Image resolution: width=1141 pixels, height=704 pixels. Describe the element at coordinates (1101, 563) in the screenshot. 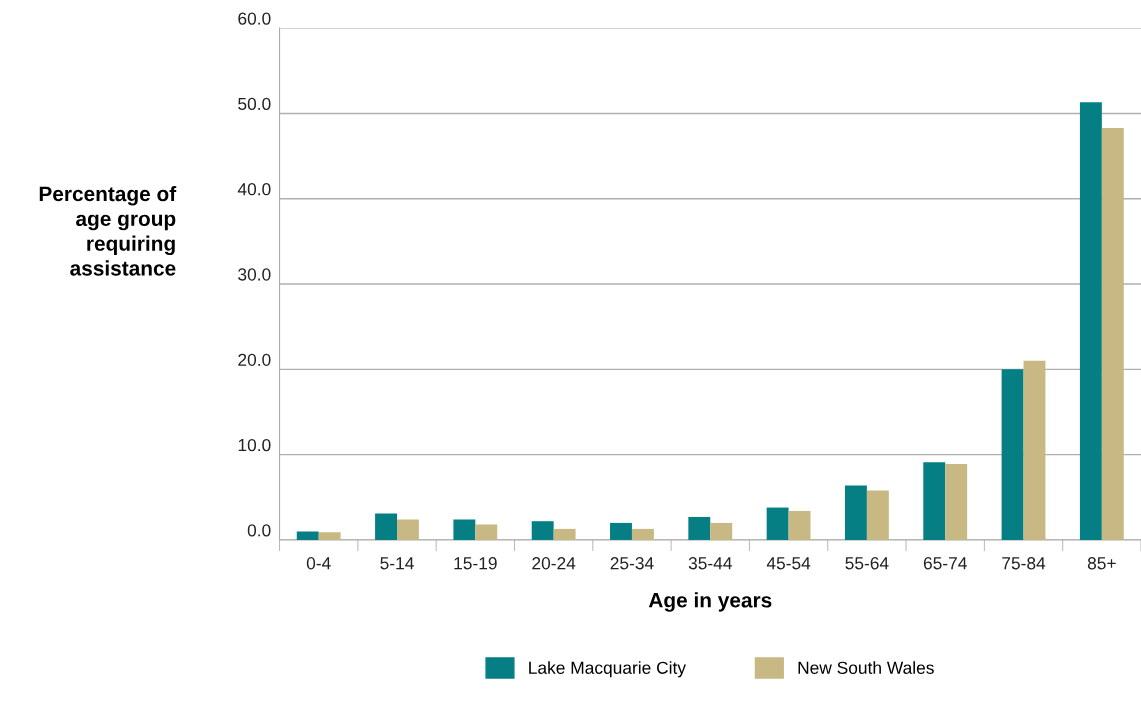

I see `x-tick-label: 85+` at that location.